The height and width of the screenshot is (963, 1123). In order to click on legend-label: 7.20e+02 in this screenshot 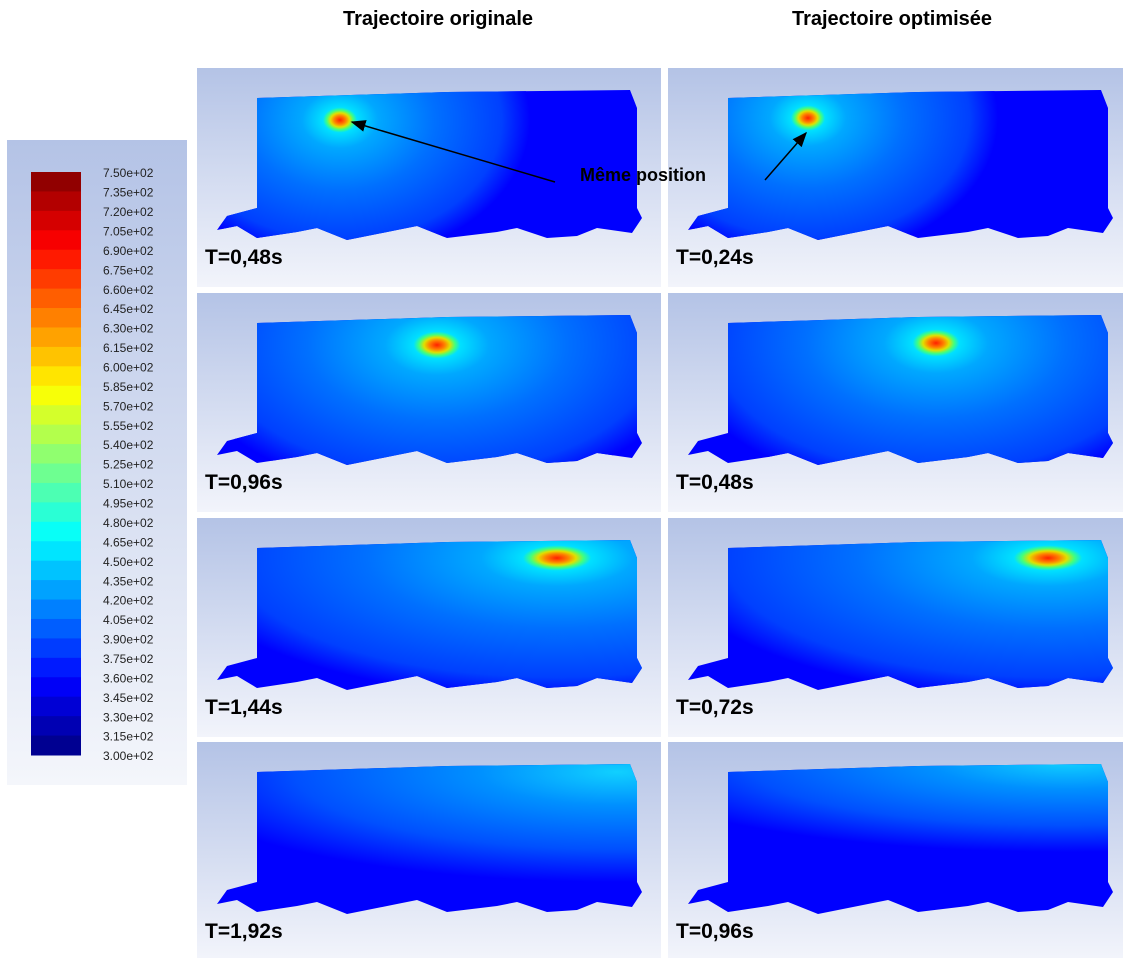, I will do `click(128, 212)`.